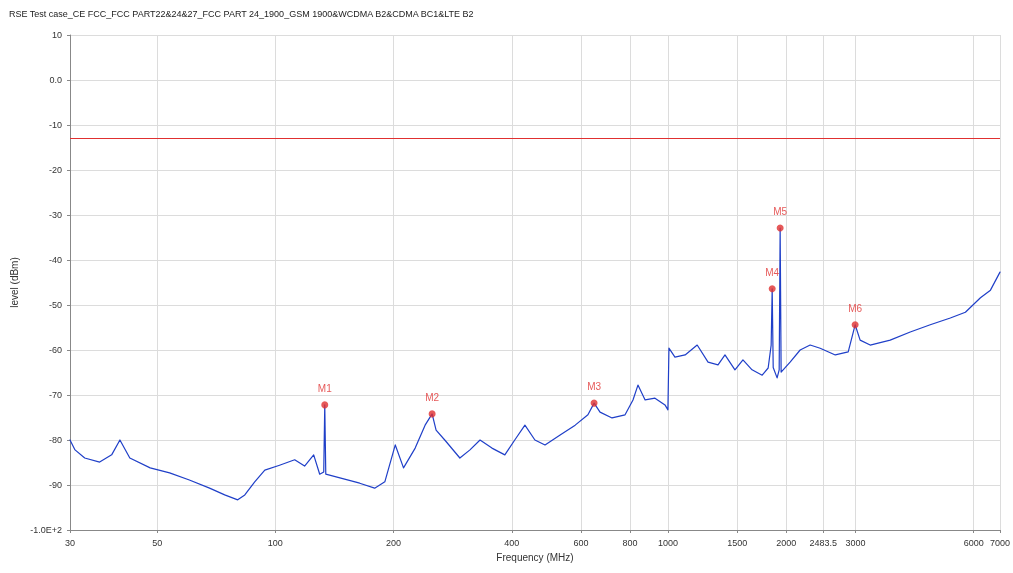 The height and width of the screenshot is (573, 1013). I want to click on y-tick-label: -1.0E+2, so click(46, 530).